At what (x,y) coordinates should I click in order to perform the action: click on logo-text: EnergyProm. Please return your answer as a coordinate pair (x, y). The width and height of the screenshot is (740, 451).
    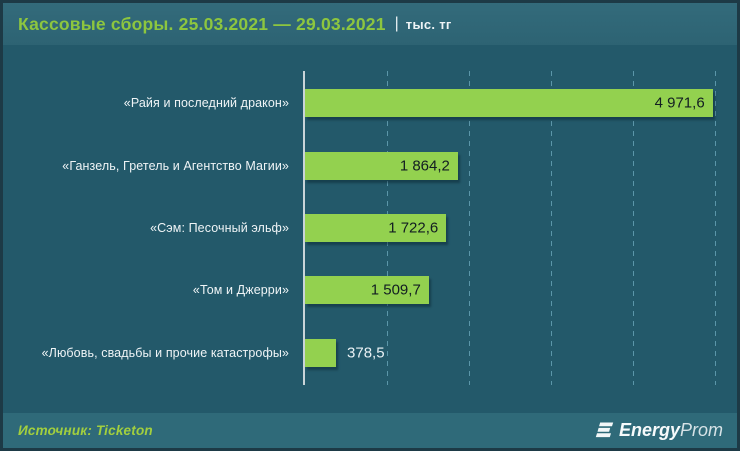
    Looking at the image, I should click on (671, 430).